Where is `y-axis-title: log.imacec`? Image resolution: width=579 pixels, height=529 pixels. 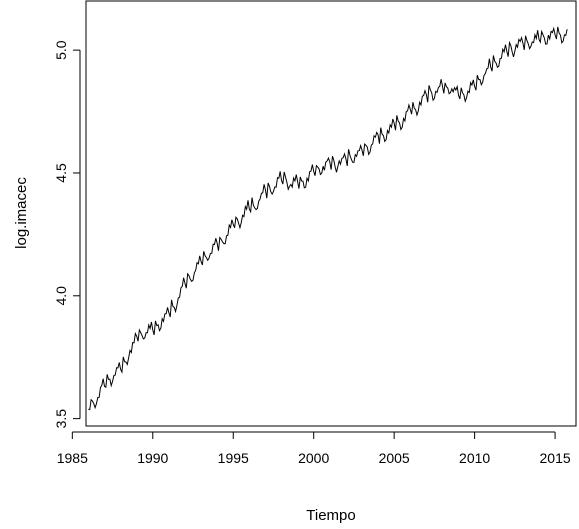 y-axis-title: log.imacec is located at coordinates (21, 213).